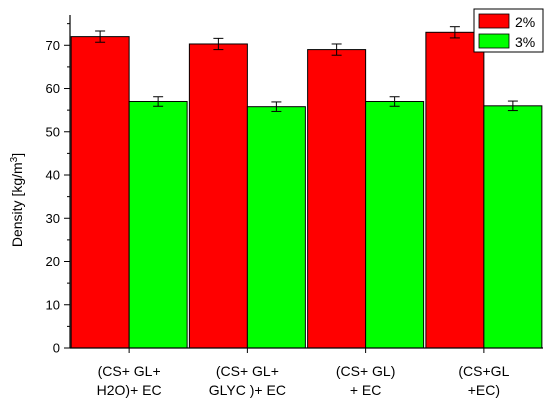  Describe the element at coordinates (53, 261) in the screenshot. I see `y-tick-label-20: 20` at that location.